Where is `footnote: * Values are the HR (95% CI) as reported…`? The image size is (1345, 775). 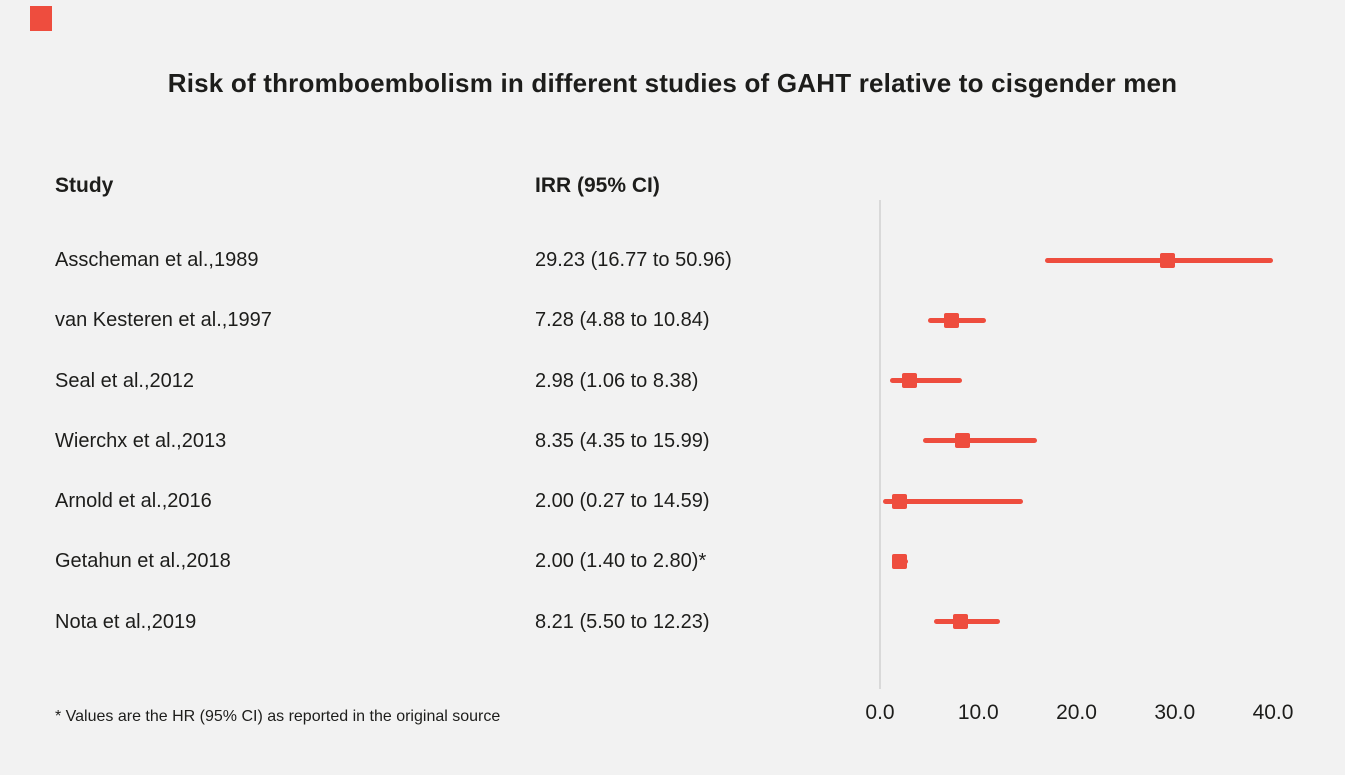 footnote: * Values are the HR (95% CI) as reported… is located at coordinates (278, 716).